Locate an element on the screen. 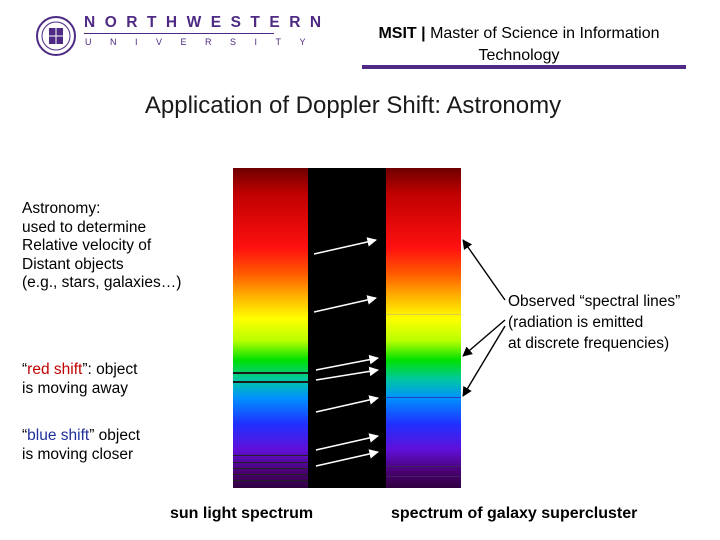 Image resolution: width=720 pixels, height=540 pixels. blue-shift-note: “blue shift” object is moving closer is located at coordinates (81, 445).